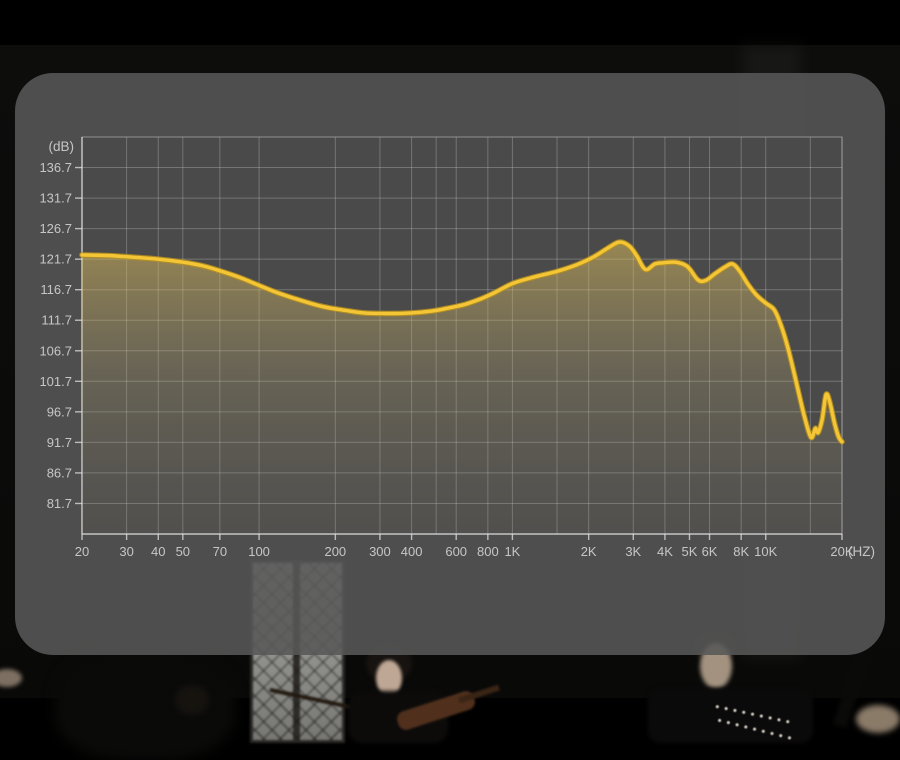  What do you see at coordinates (878, 719) in the screenshot?
I see `right-musician-hand` at bounding box center [878, 719].